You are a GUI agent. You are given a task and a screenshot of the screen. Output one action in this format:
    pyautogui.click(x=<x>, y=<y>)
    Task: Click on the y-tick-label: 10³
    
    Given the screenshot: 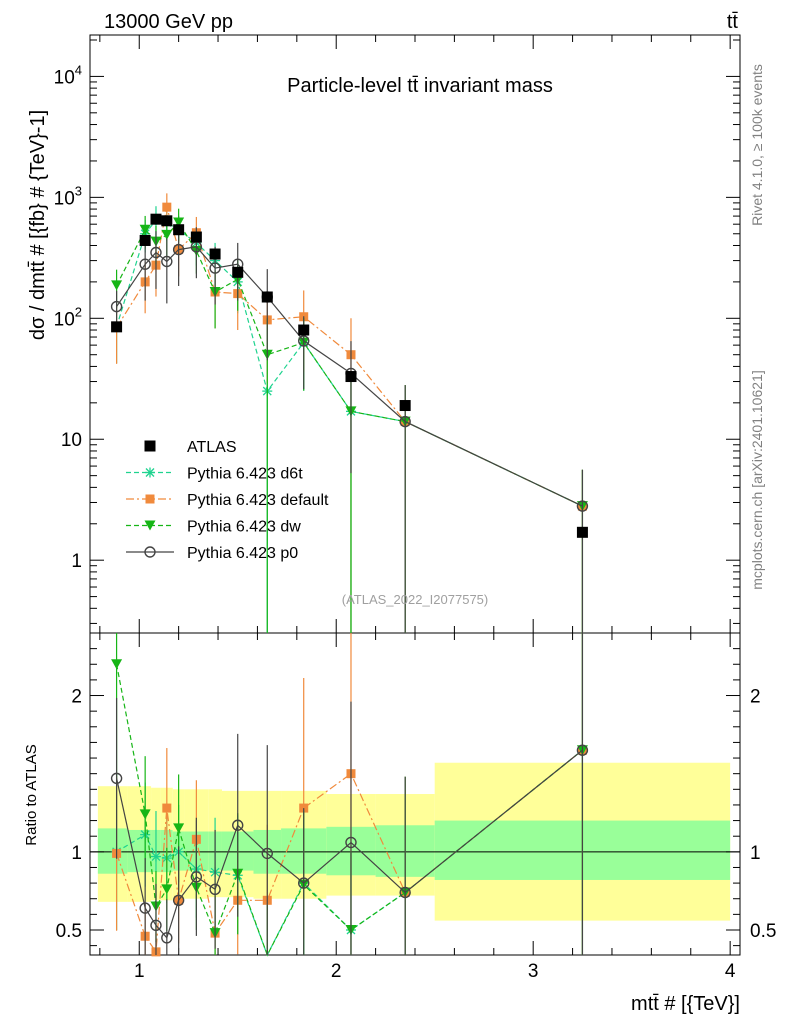 What is the action you would take?
    pyautogui.click(x=68, y=196)
    